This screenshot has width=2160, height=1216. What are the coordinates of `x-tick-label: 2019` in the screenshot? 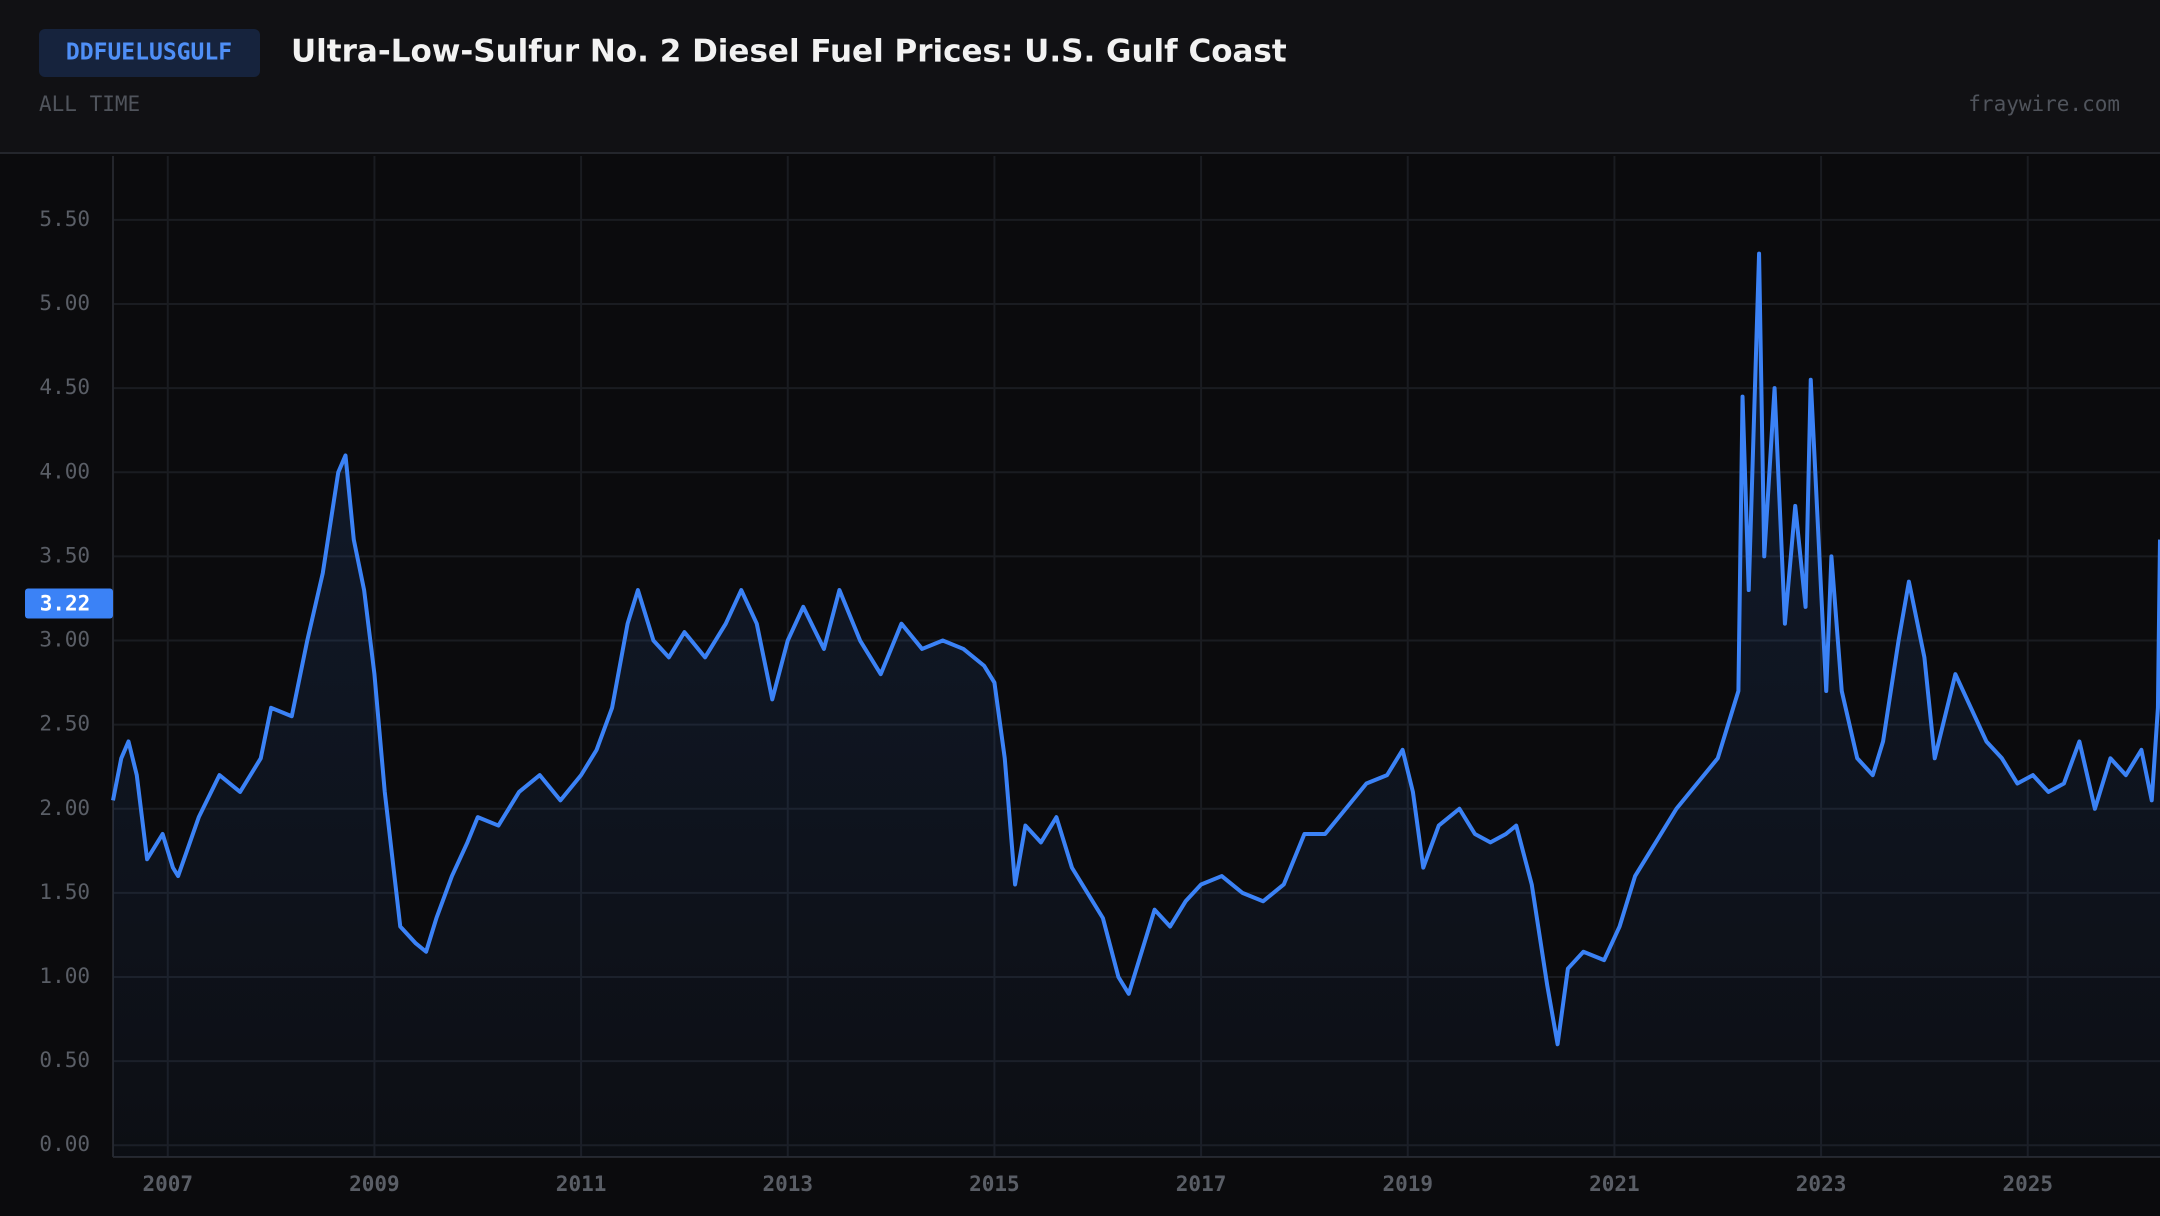 It's located at (1407, 1184).